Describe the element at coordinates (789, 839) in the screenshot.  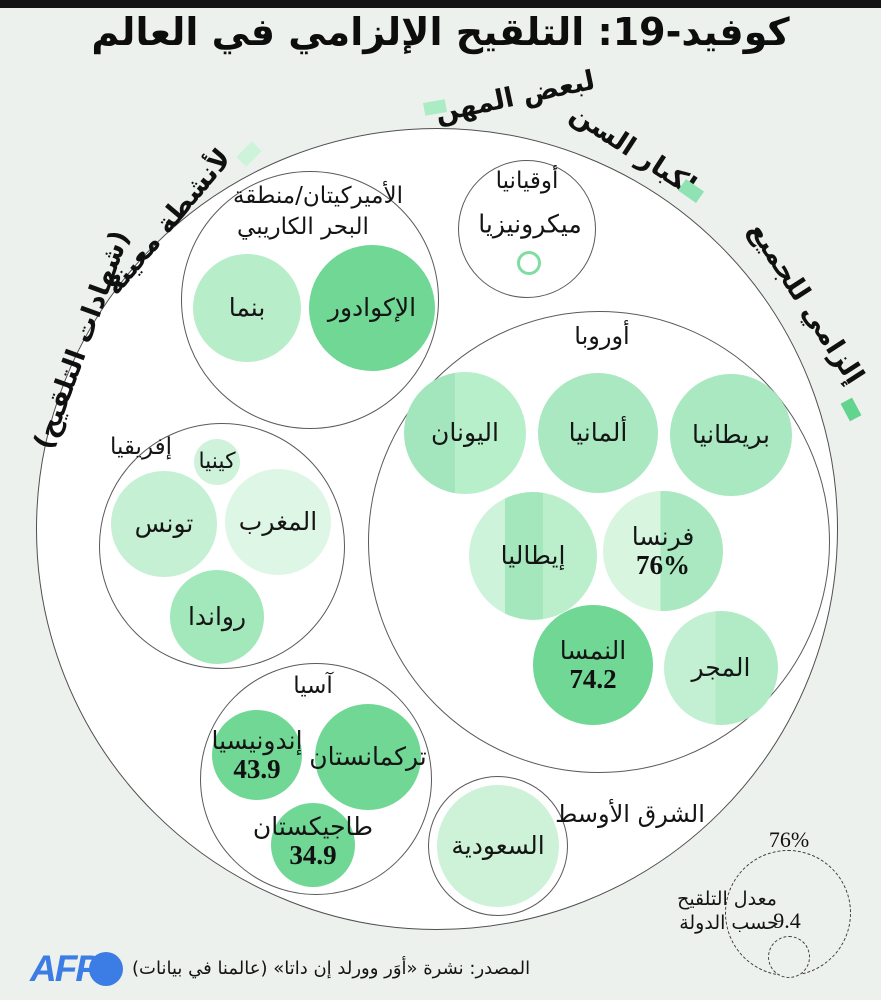
I see `legend-max-value: 76%` at that location.